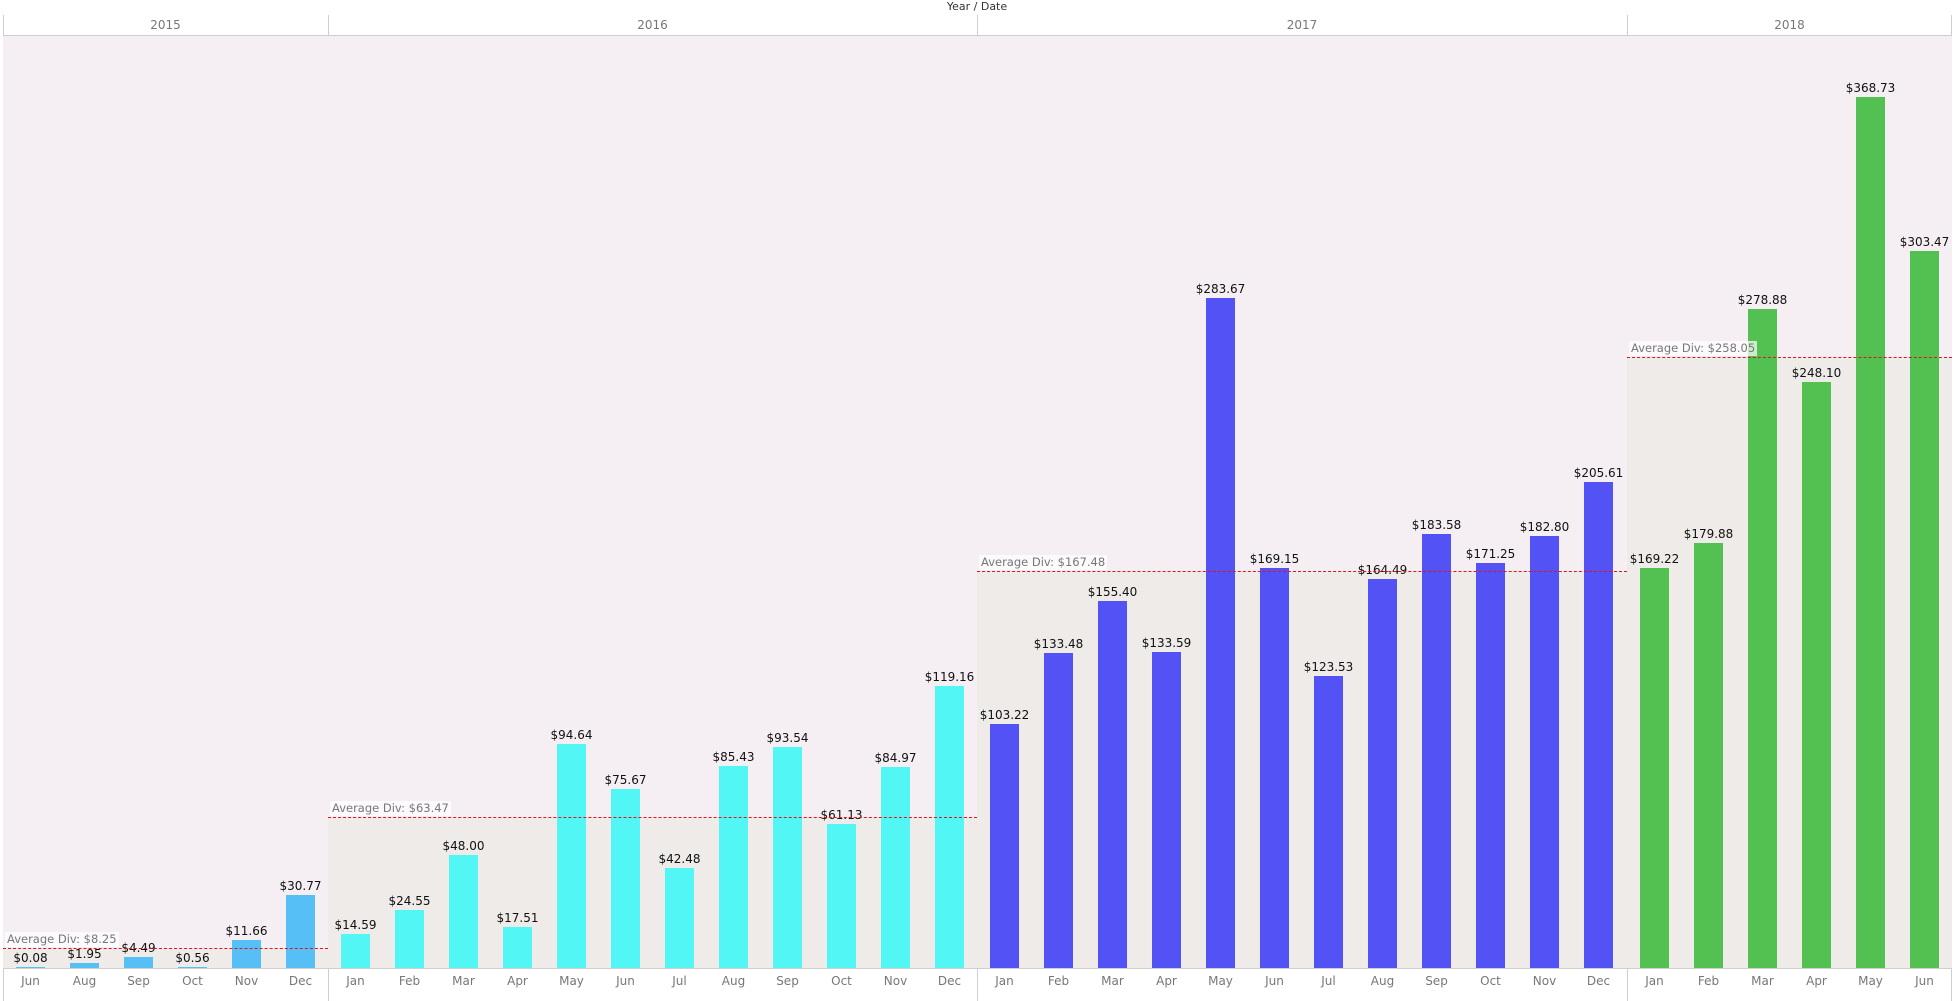  I want to click on bar-2018-may, so click(1870, 532).